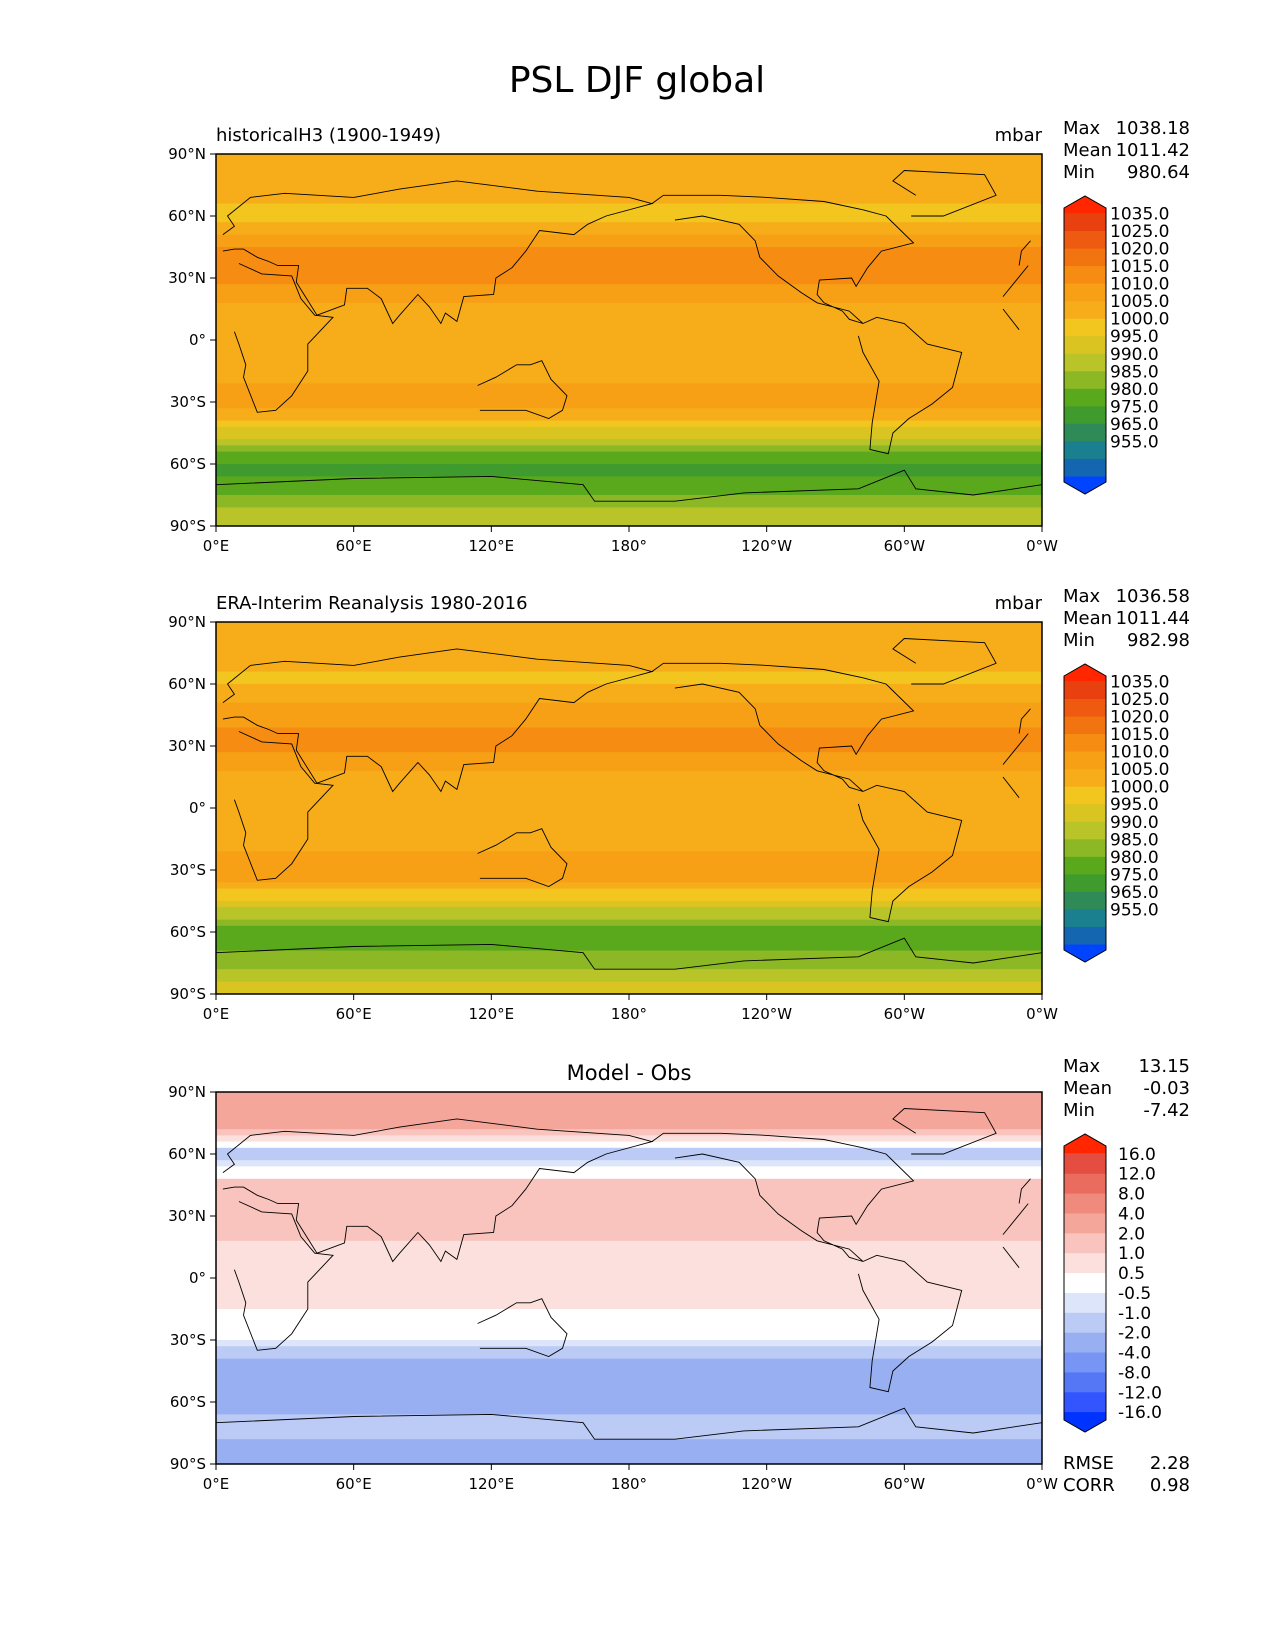 The height and width of the screenshot is (1650, 1275). I want to click on colorbar-label: 1015.0, so click(1139, 267).